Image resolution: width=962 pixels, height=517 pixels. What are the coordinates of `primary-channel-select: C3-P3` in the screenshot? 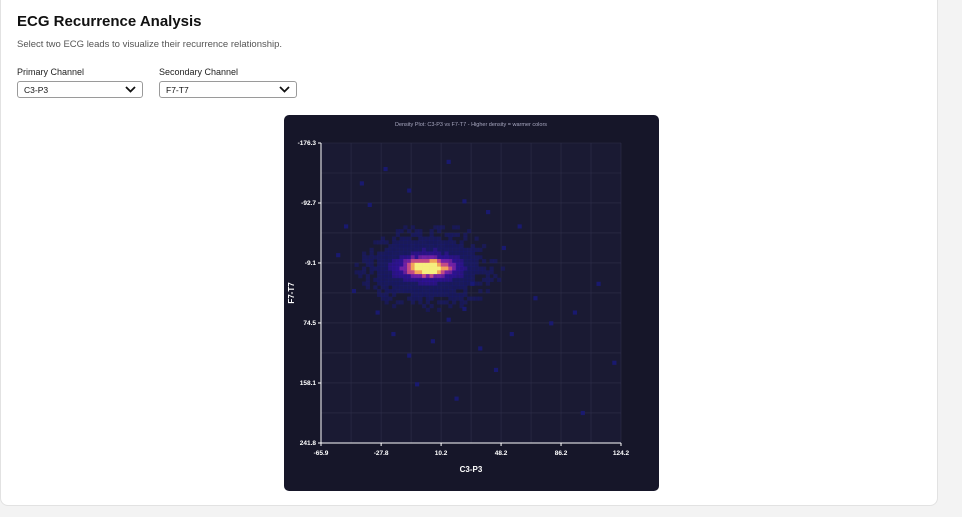 It's located at (80, 89).